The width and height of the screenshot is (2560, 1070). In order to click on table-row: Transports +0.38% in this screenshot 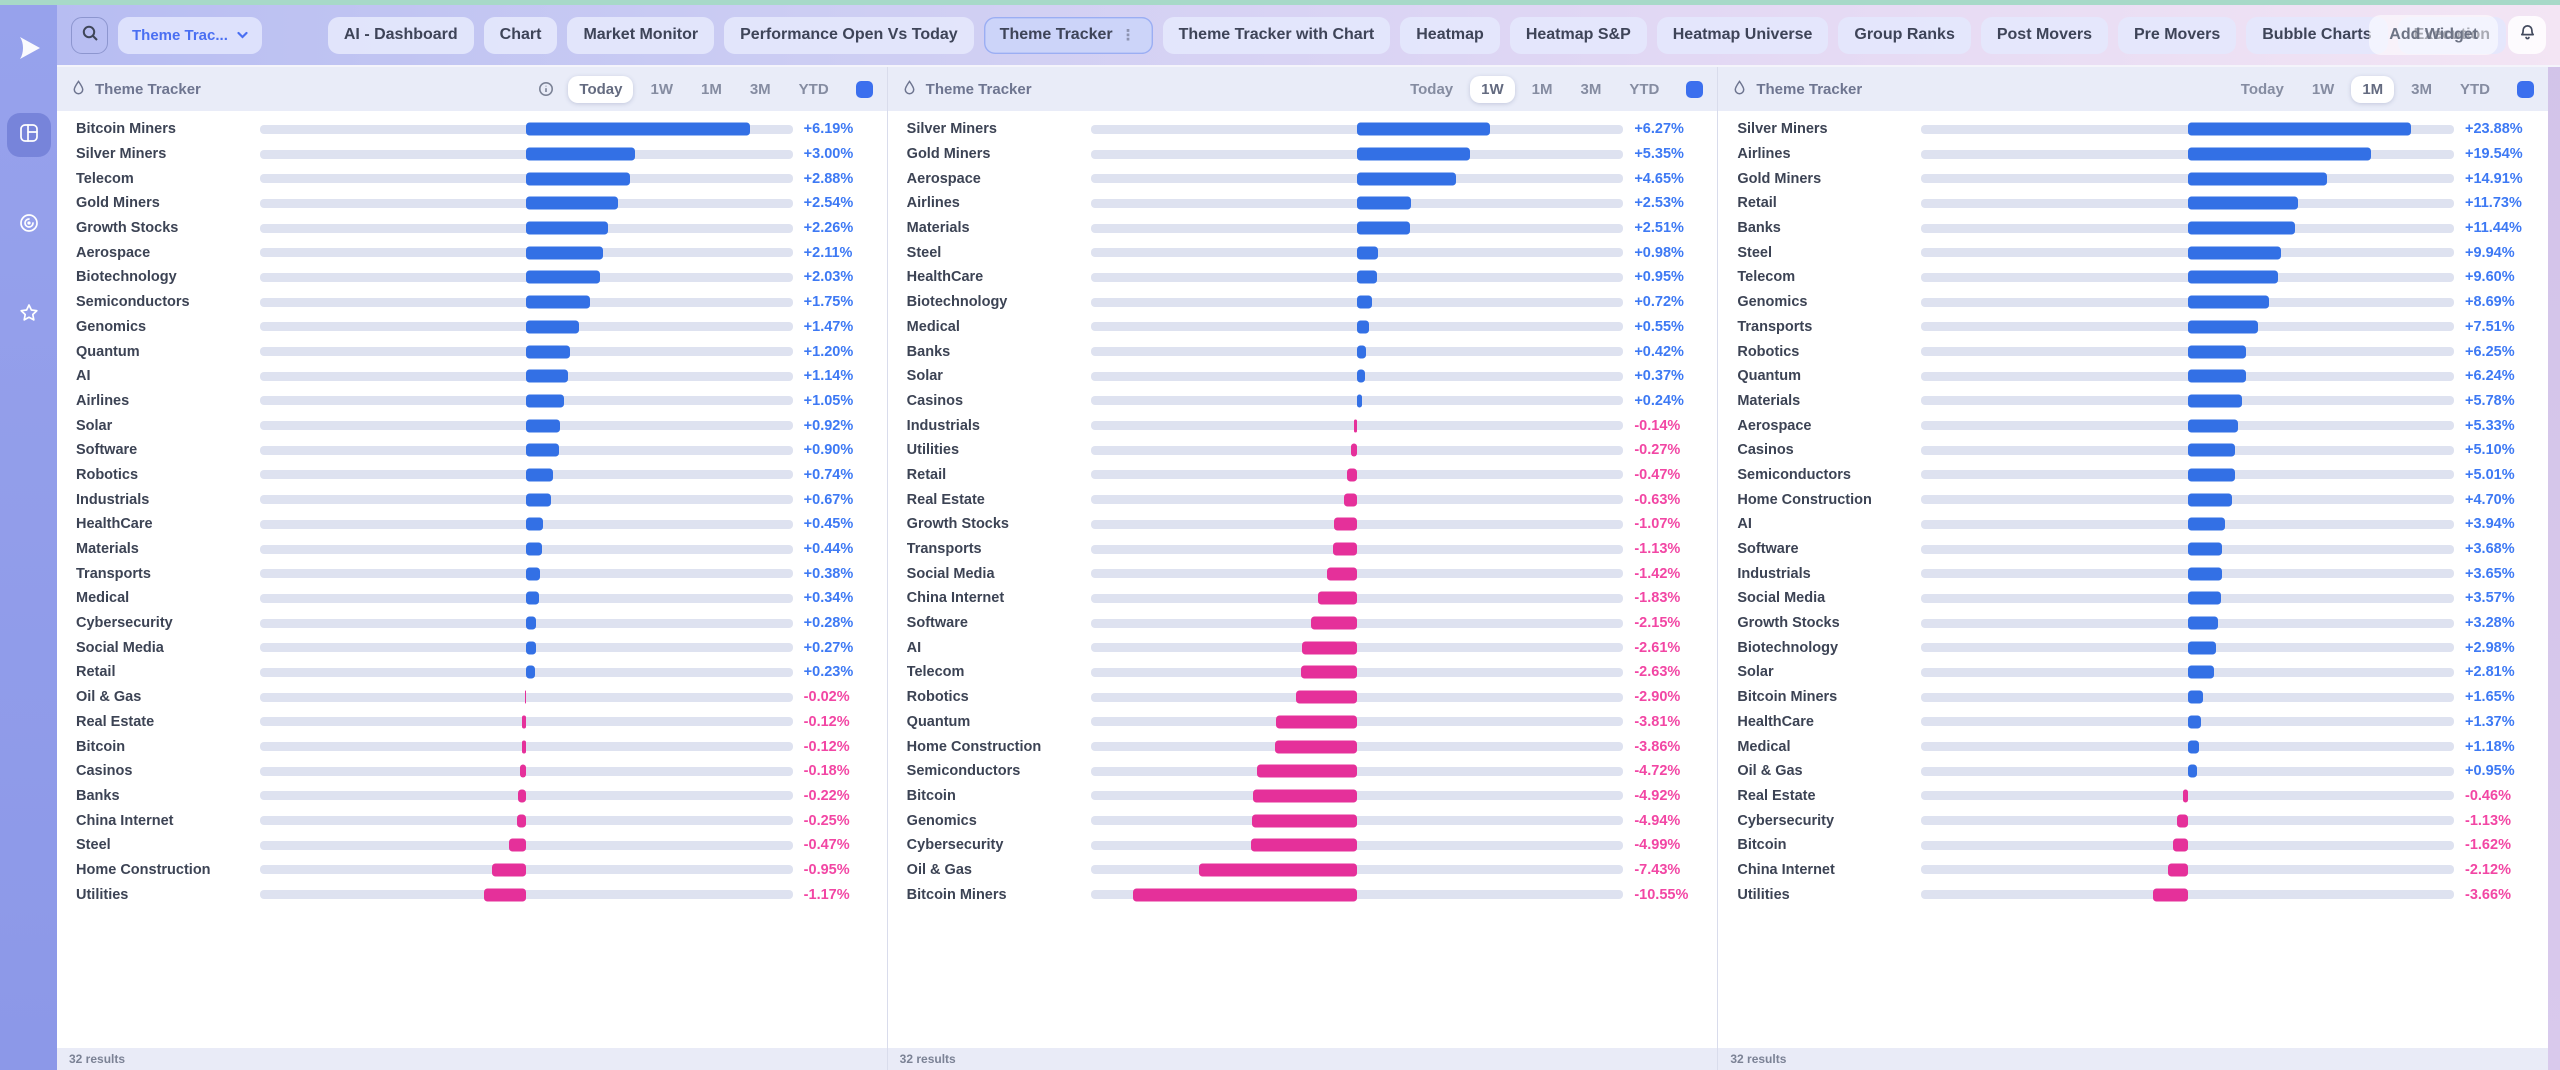, I will do `click(472, 573)`.